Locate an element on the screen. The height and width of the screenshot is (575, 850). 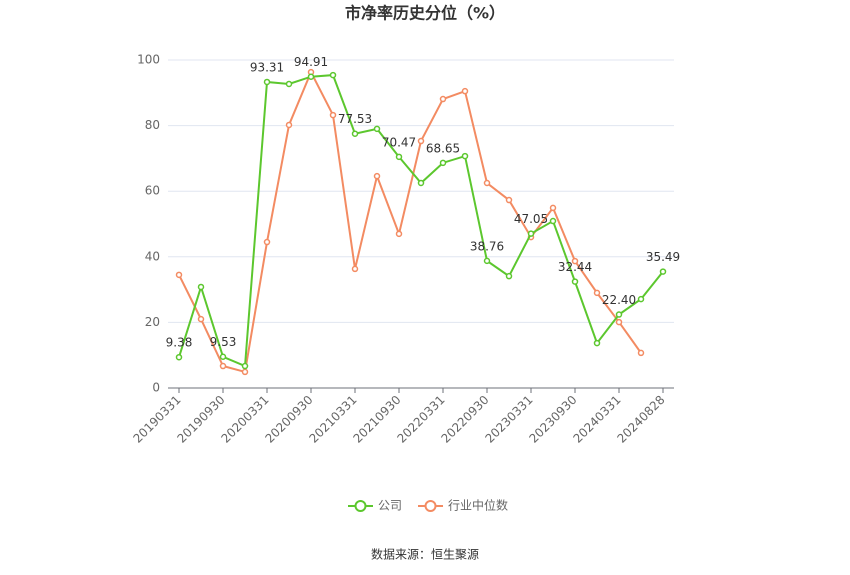
data-label: 94.91 is located at coordinates (311, 62).